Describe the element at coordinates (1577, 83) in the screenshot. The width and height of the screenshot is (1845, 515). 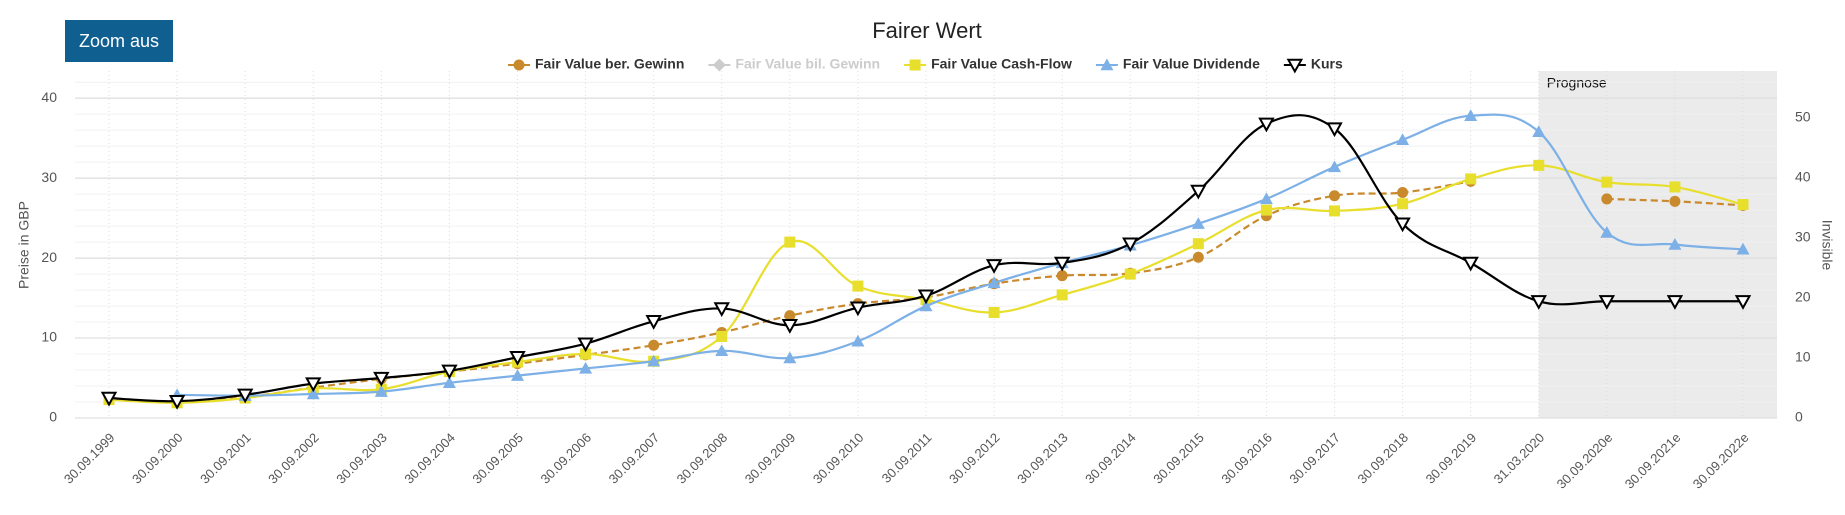
I see `forecast-label: Prognose` at that location.